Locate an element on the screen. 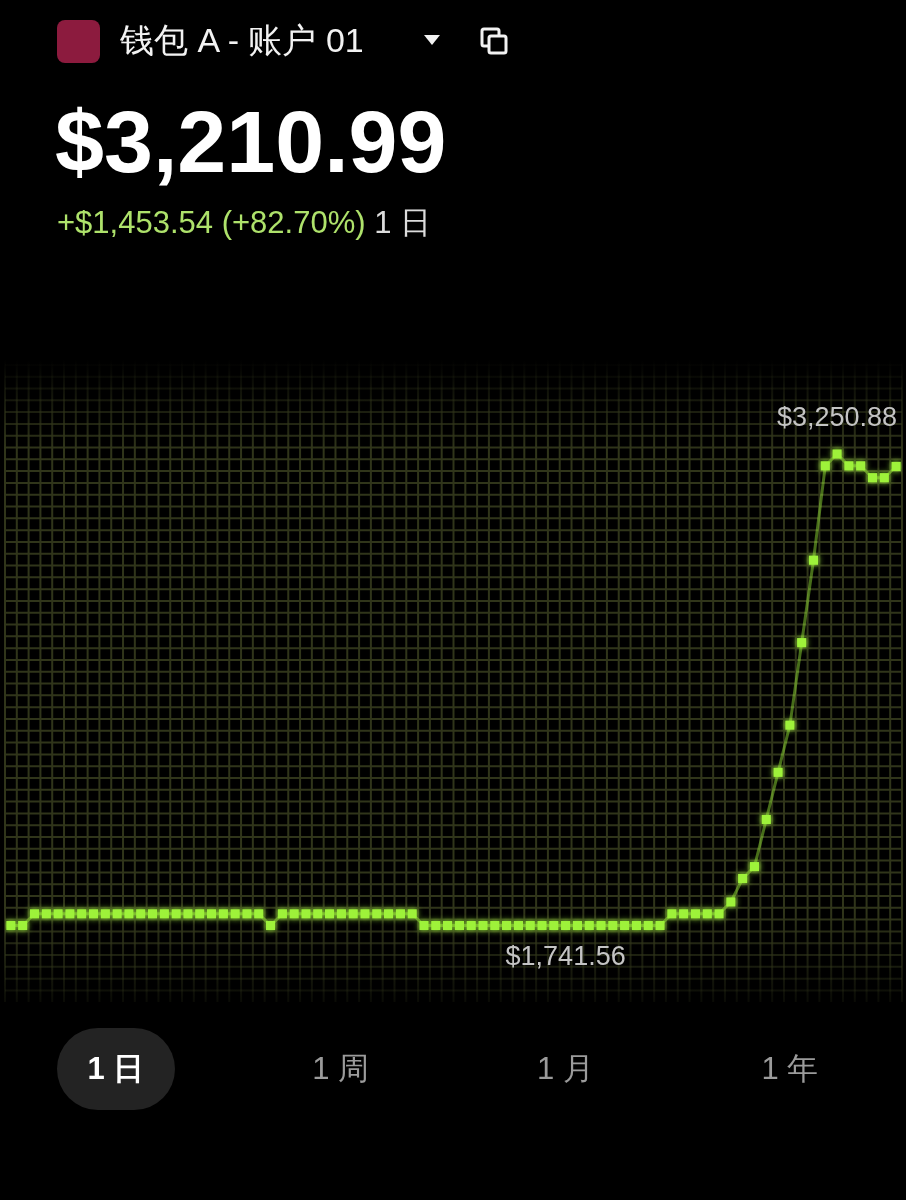 This screenshot has height=1200, width=906. text: 1 周 is located at coordinates (341, 1069).